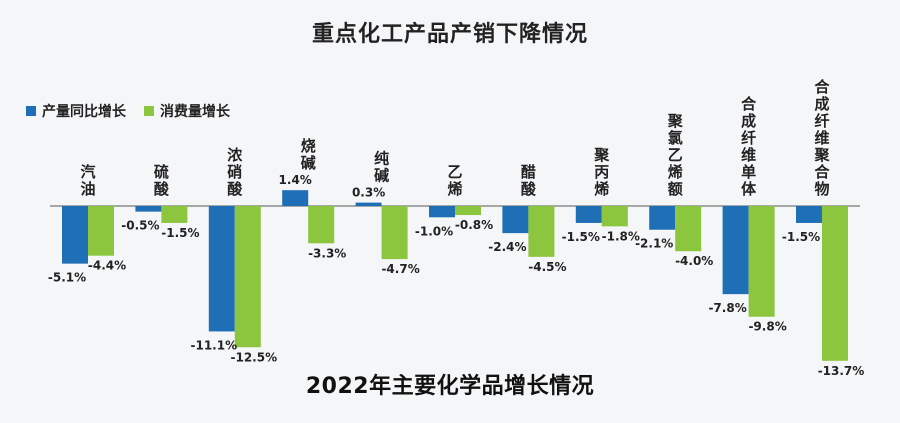 The image size is (900, 423). I want to click on category-label-10: 合成纤维聚合物, so click(821, 138).